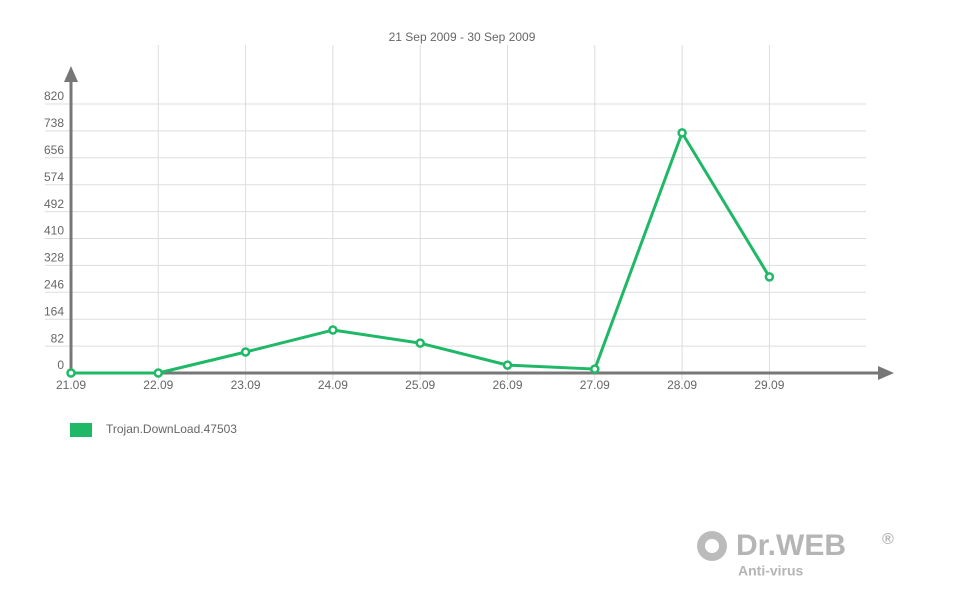 This screenshot has height=600, width=962. Describe the element at coordinates (54, 311) in the screenshot. I see `y-tick-label: 164` at that location.